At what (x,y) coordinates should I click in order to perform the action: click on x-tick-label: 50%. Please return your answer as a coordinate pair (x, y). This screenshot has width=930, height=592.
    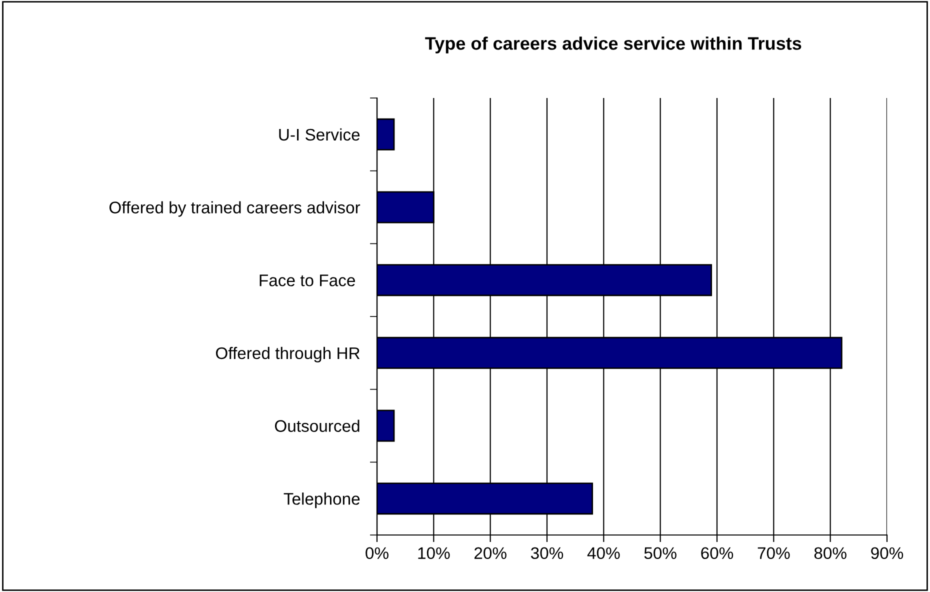
    Looking at the image, I should click on (660, 553).